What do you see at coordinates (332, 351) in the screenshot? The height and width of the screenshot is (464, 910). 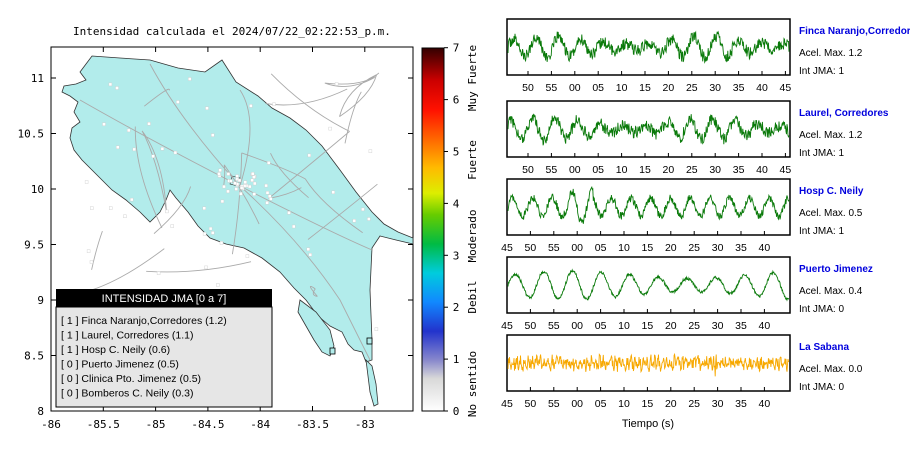 I see `island` at bounding box center [332, 351].